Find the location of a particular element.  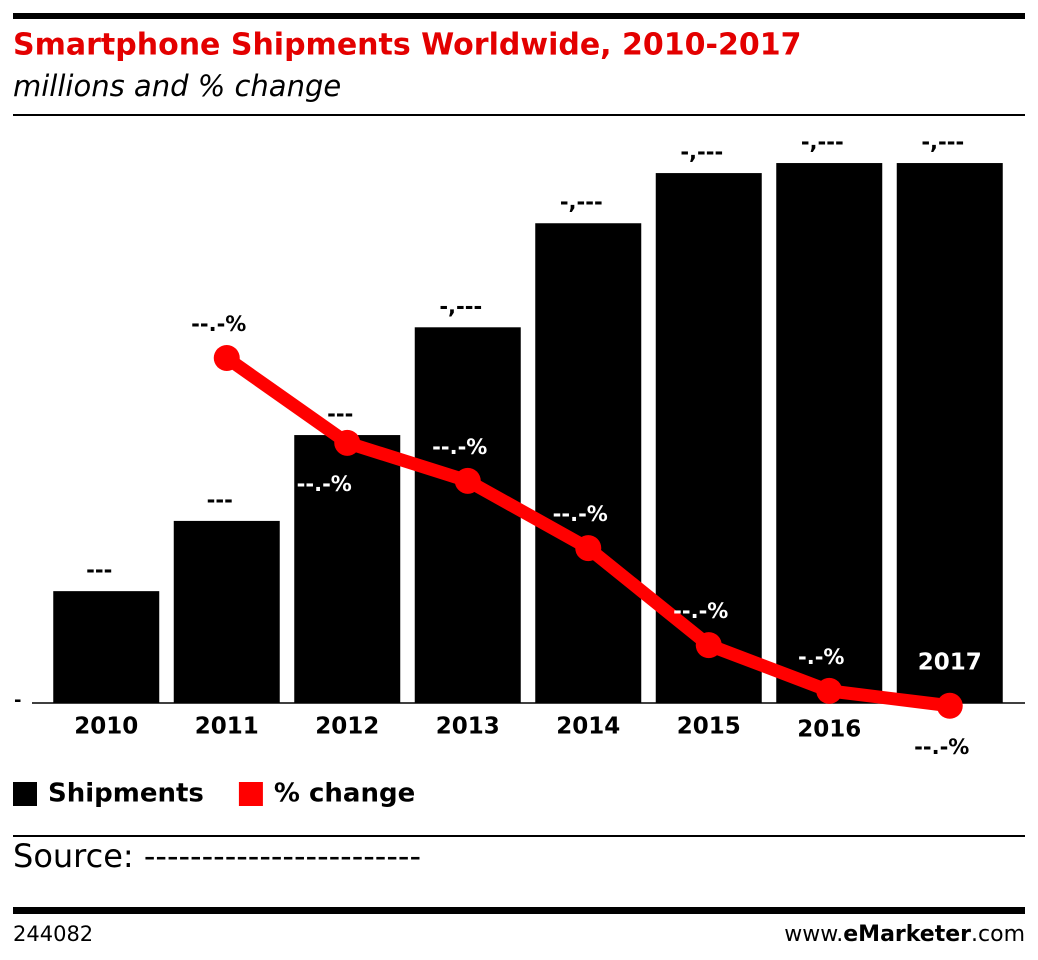

brand: www.eMarketer.com is located at coordinates (904, 934).